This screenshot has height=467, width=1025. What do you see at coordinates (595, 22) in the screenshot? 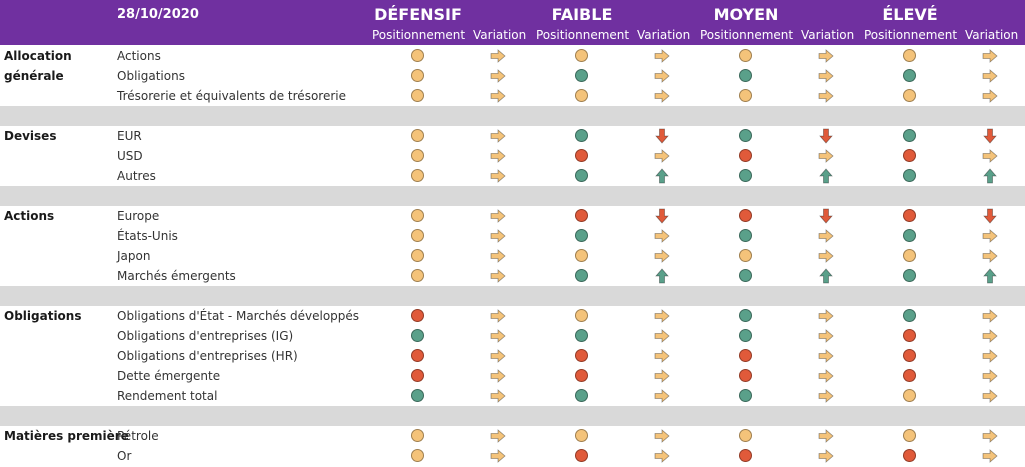
I see `profile-header-2: FAIBLE Positionnement Variation` at bounding box center [595, 22].